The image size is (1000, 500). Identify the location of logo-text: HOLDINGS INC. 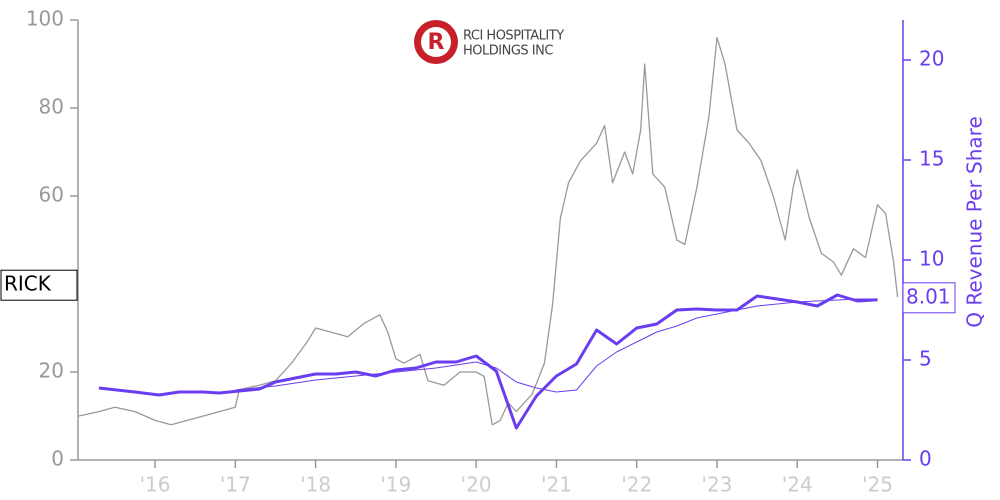
(508, 51).